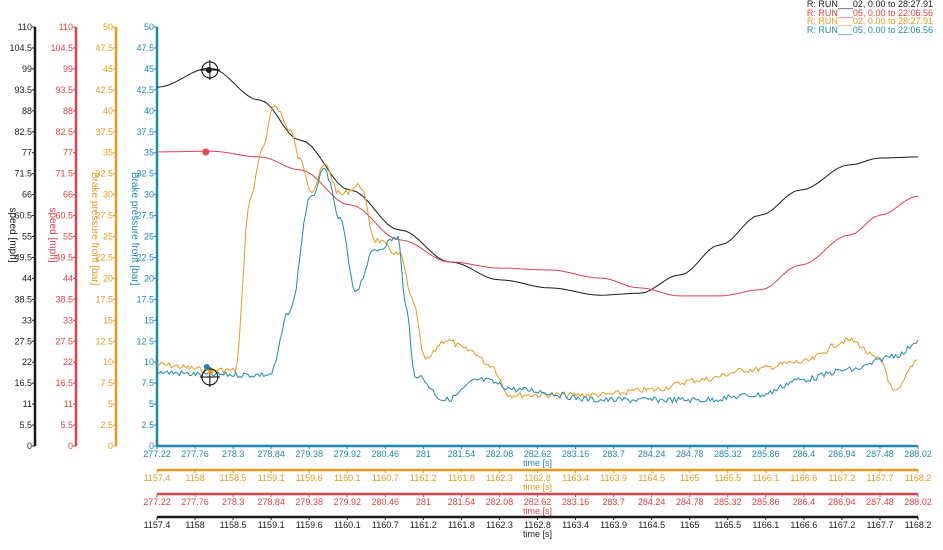 The width and height of the screenshot is (943, 550). What do you see at coordinates (423, 525) in the screenshot?
I see `x-tick-label: 1161.2` at bounding box center [423, 525].